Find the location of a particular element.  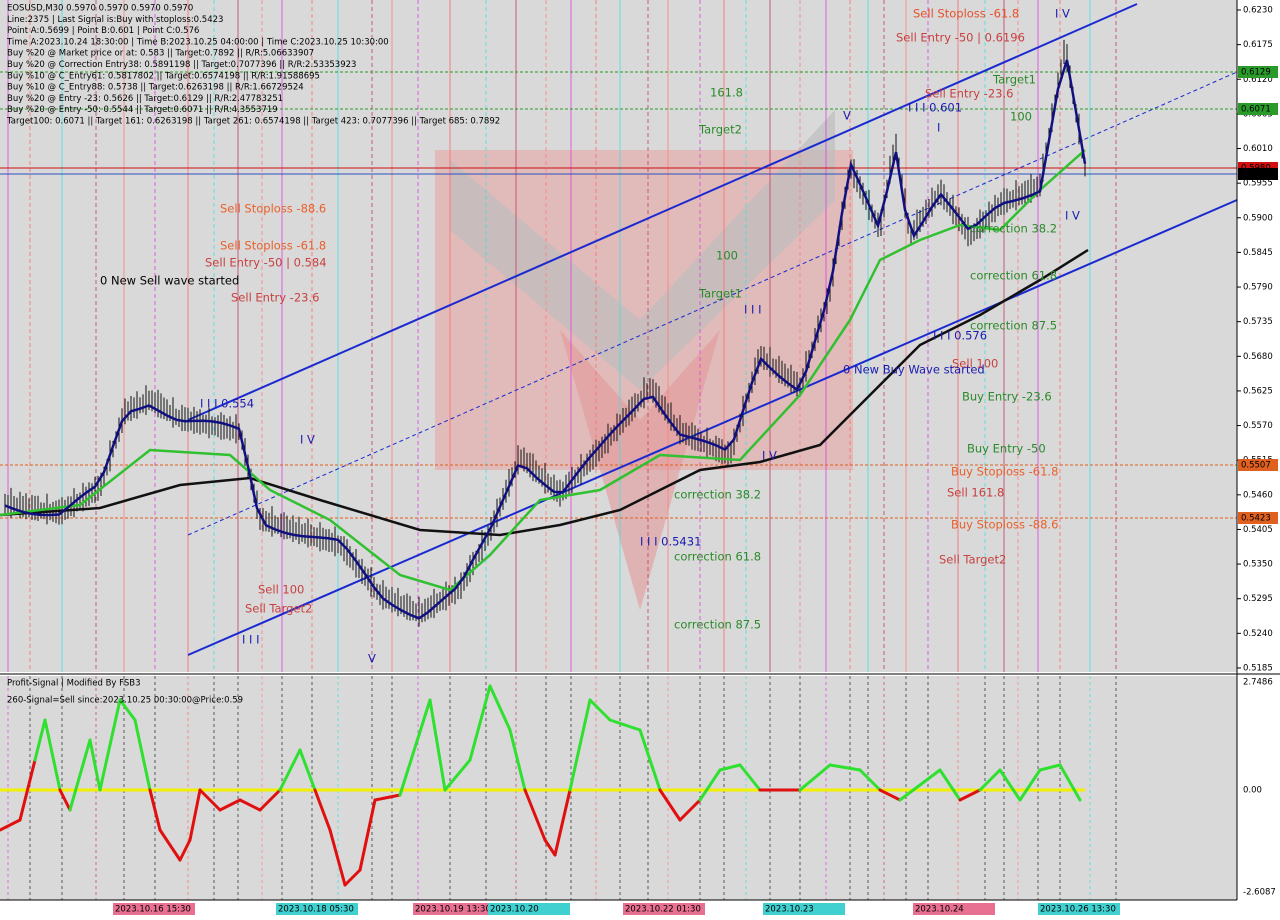

price-tag-label: 0.5970 is located at coordinates (1256, 175).